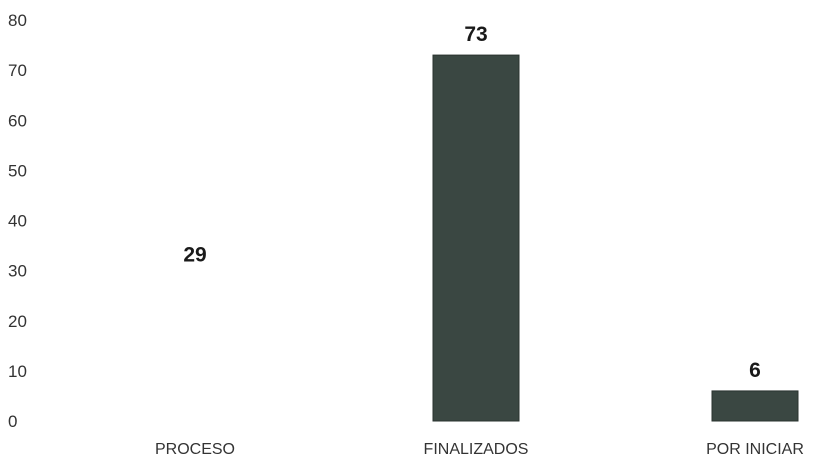 This screenshot has width=825, height=465. Describe the element at coordinates (17, 170) in the screenshot. I see `y-tick-label: 50` at that location.